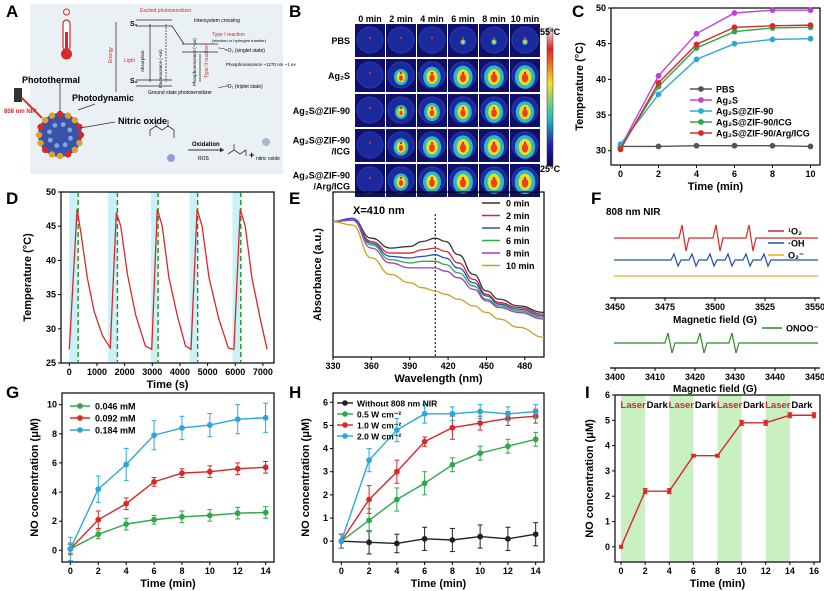  Describe the element at coordinates (763, 134) in the screenshot. I see `legend-label: Ag₂S@ZIF-90/Arg/ICG` at that location.